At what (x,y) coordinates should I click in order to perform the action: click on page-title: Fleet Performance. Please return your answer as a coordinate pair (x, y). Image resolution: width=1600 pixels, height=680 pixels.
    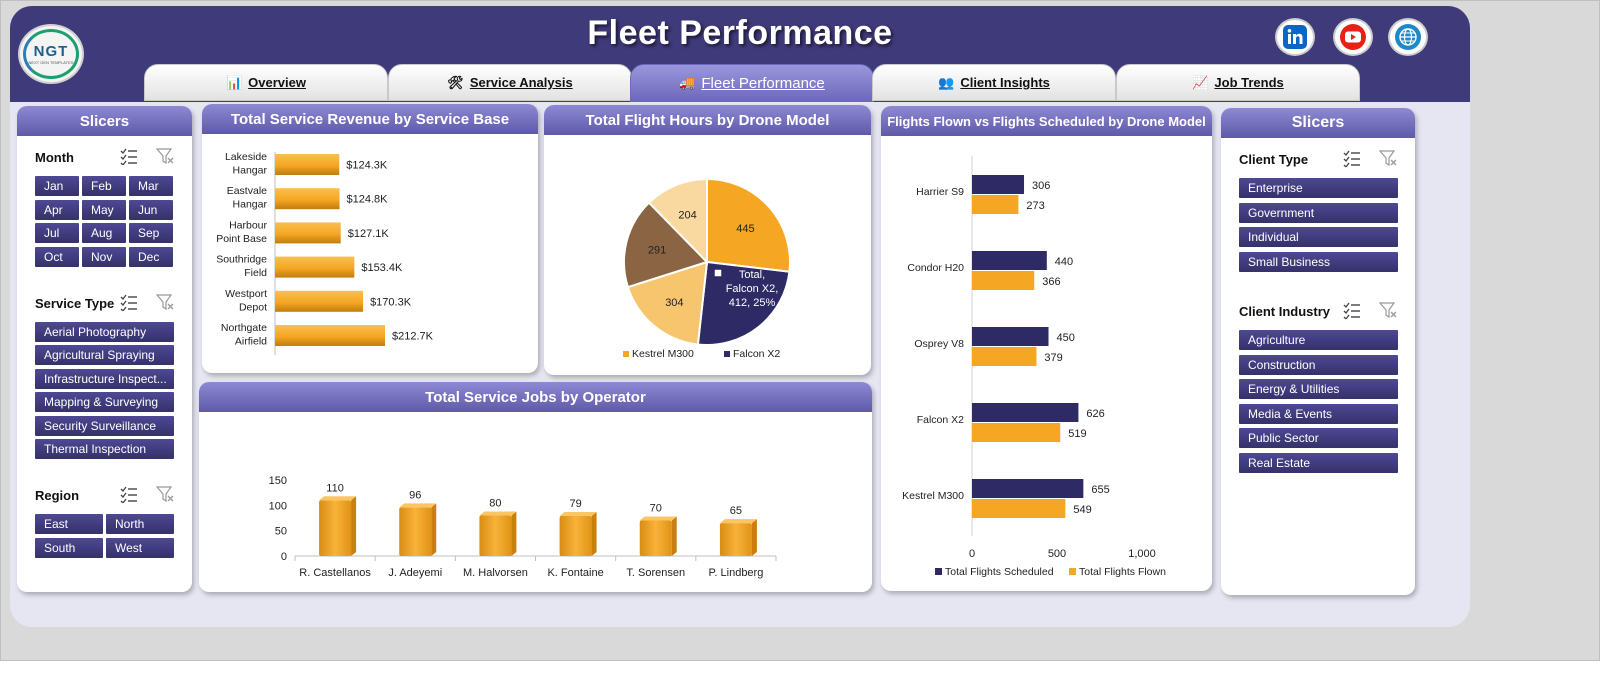
    Looking at the image, I should click on (740, 33).